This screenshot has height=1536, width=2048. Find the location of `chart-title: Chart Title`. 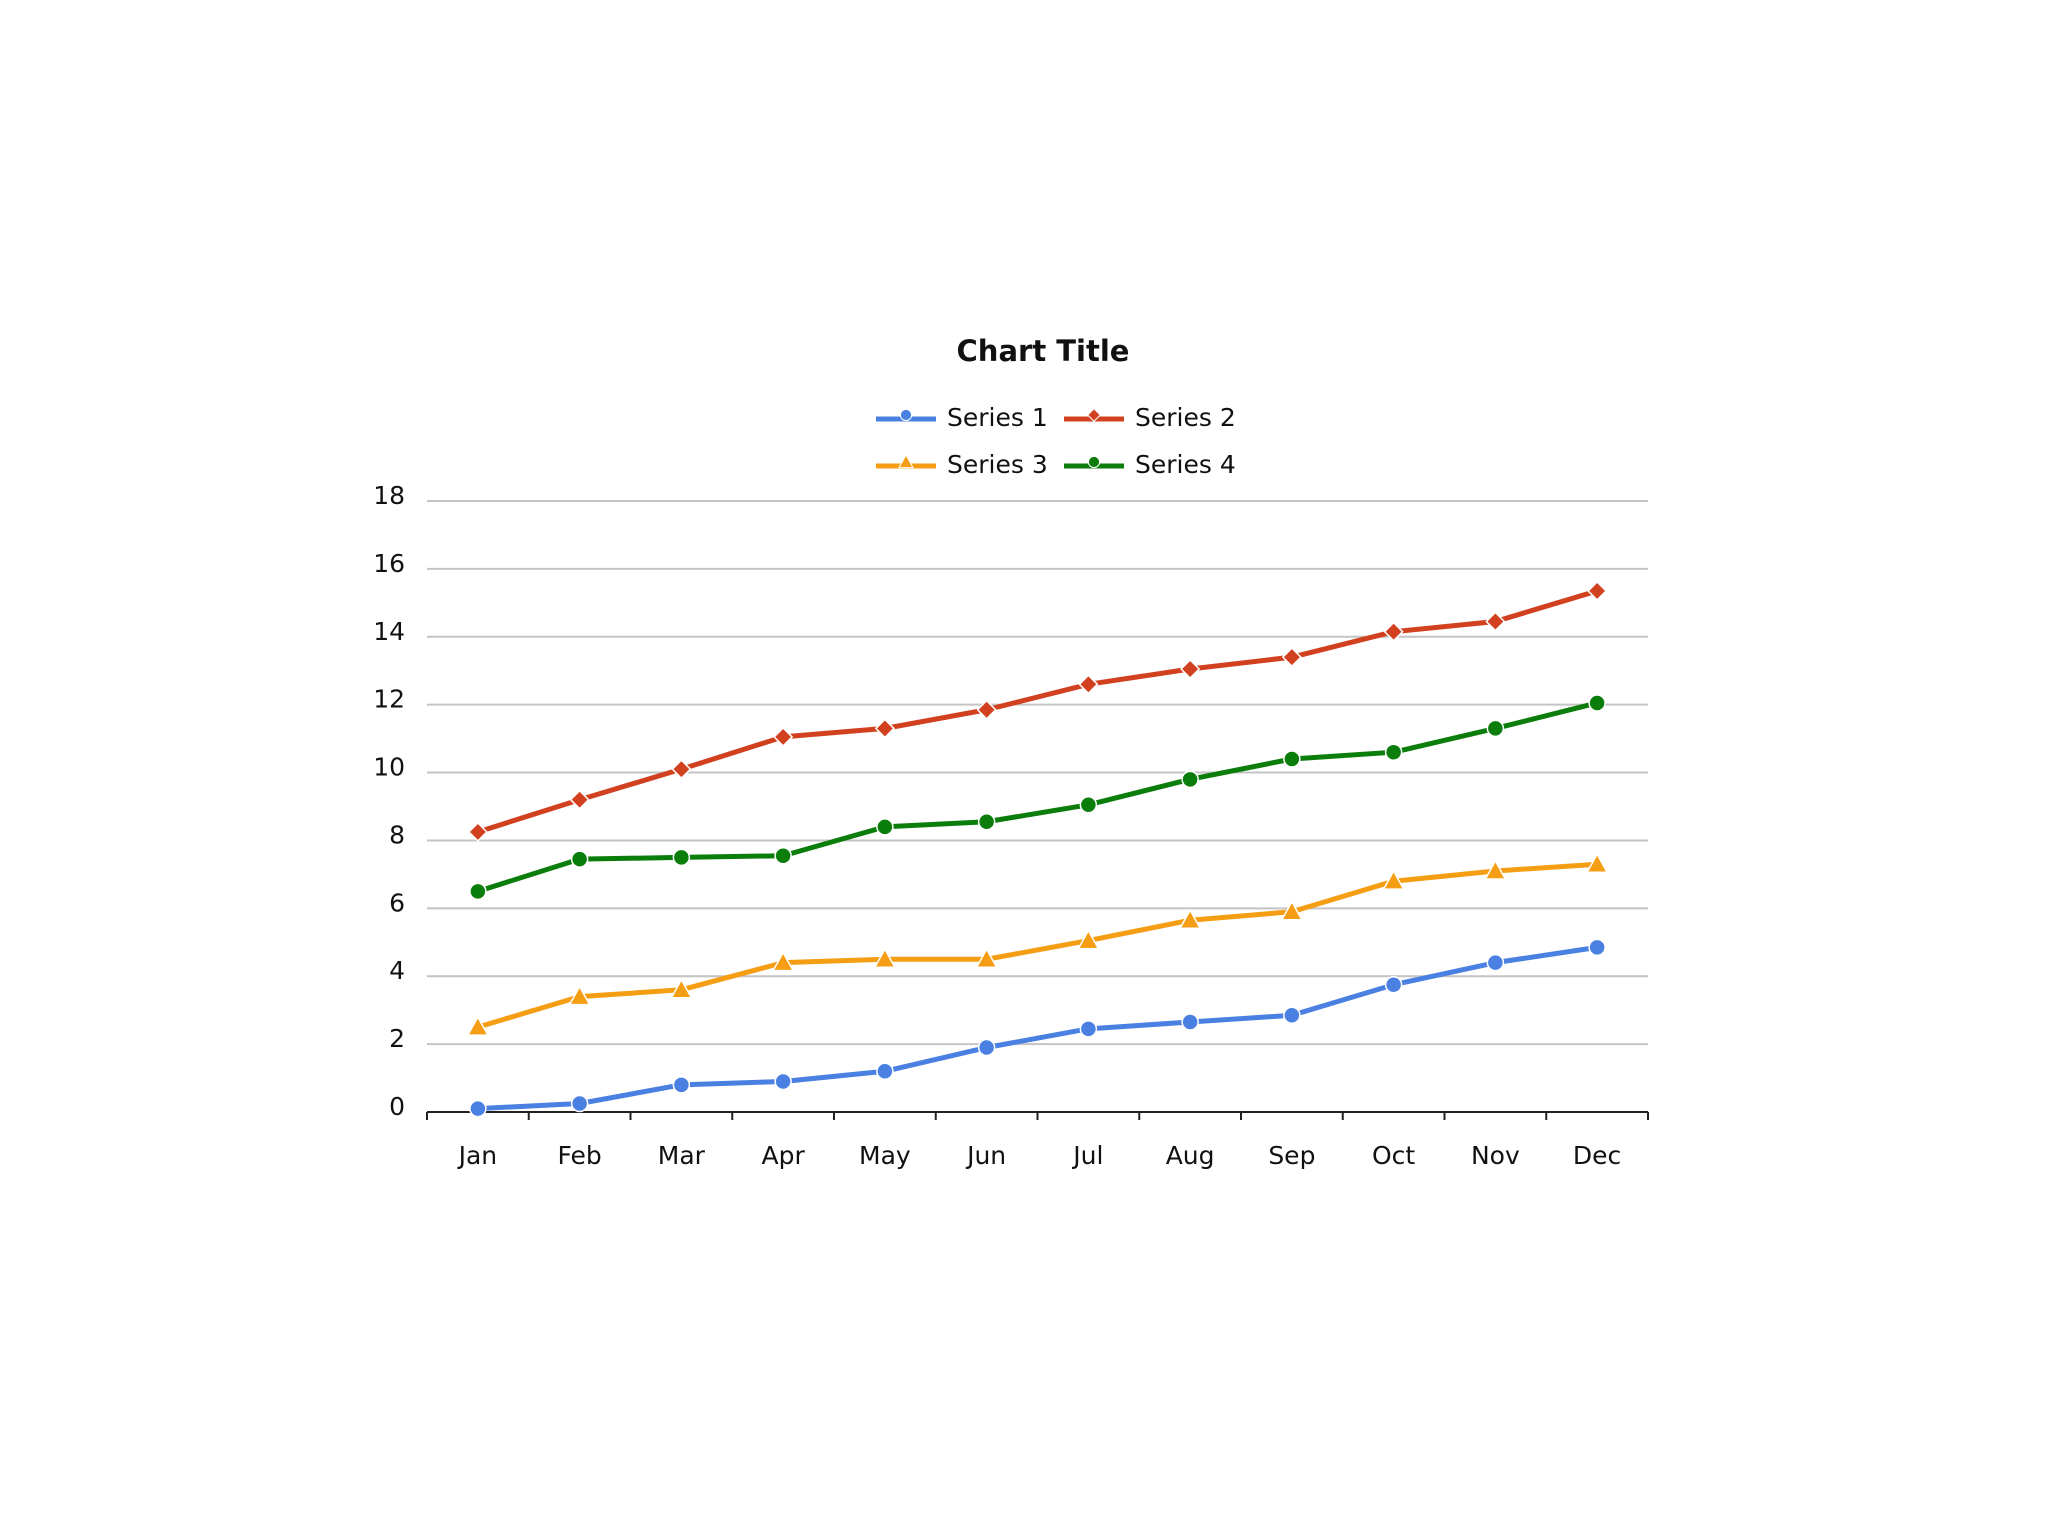

chart-title: Chart Title is located at coordinates (1043, 351).